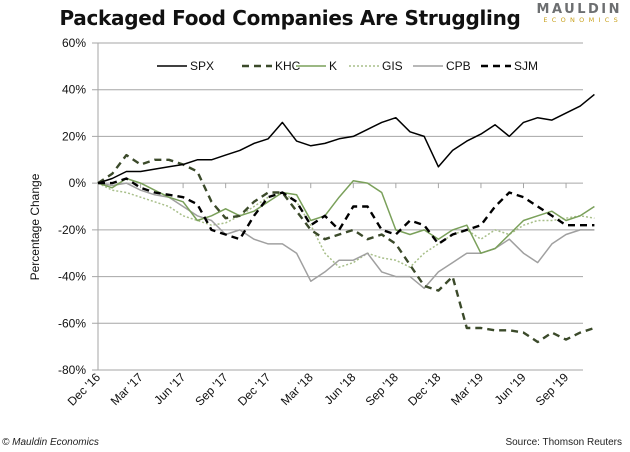 The height and width of the screenshot is (452, 630). I want to click on series-line-sjm, so click(346, 211).